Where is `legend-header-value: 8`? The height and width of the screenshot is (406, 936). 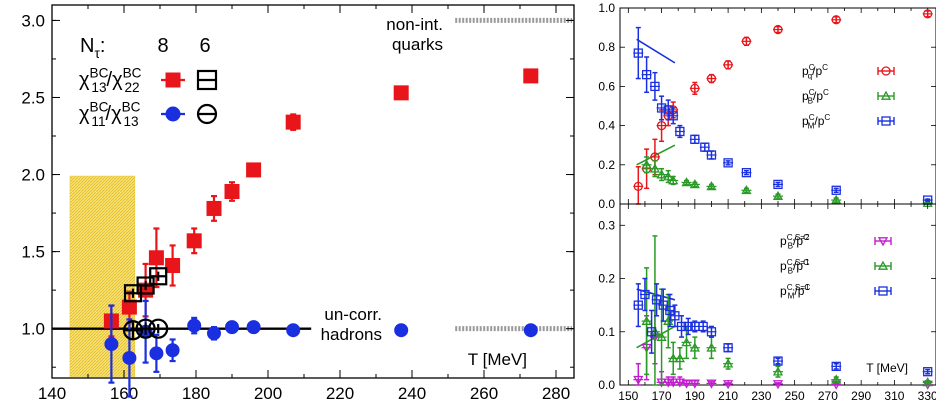
legend-header-value: 8 is located at coordinates (162, 46).